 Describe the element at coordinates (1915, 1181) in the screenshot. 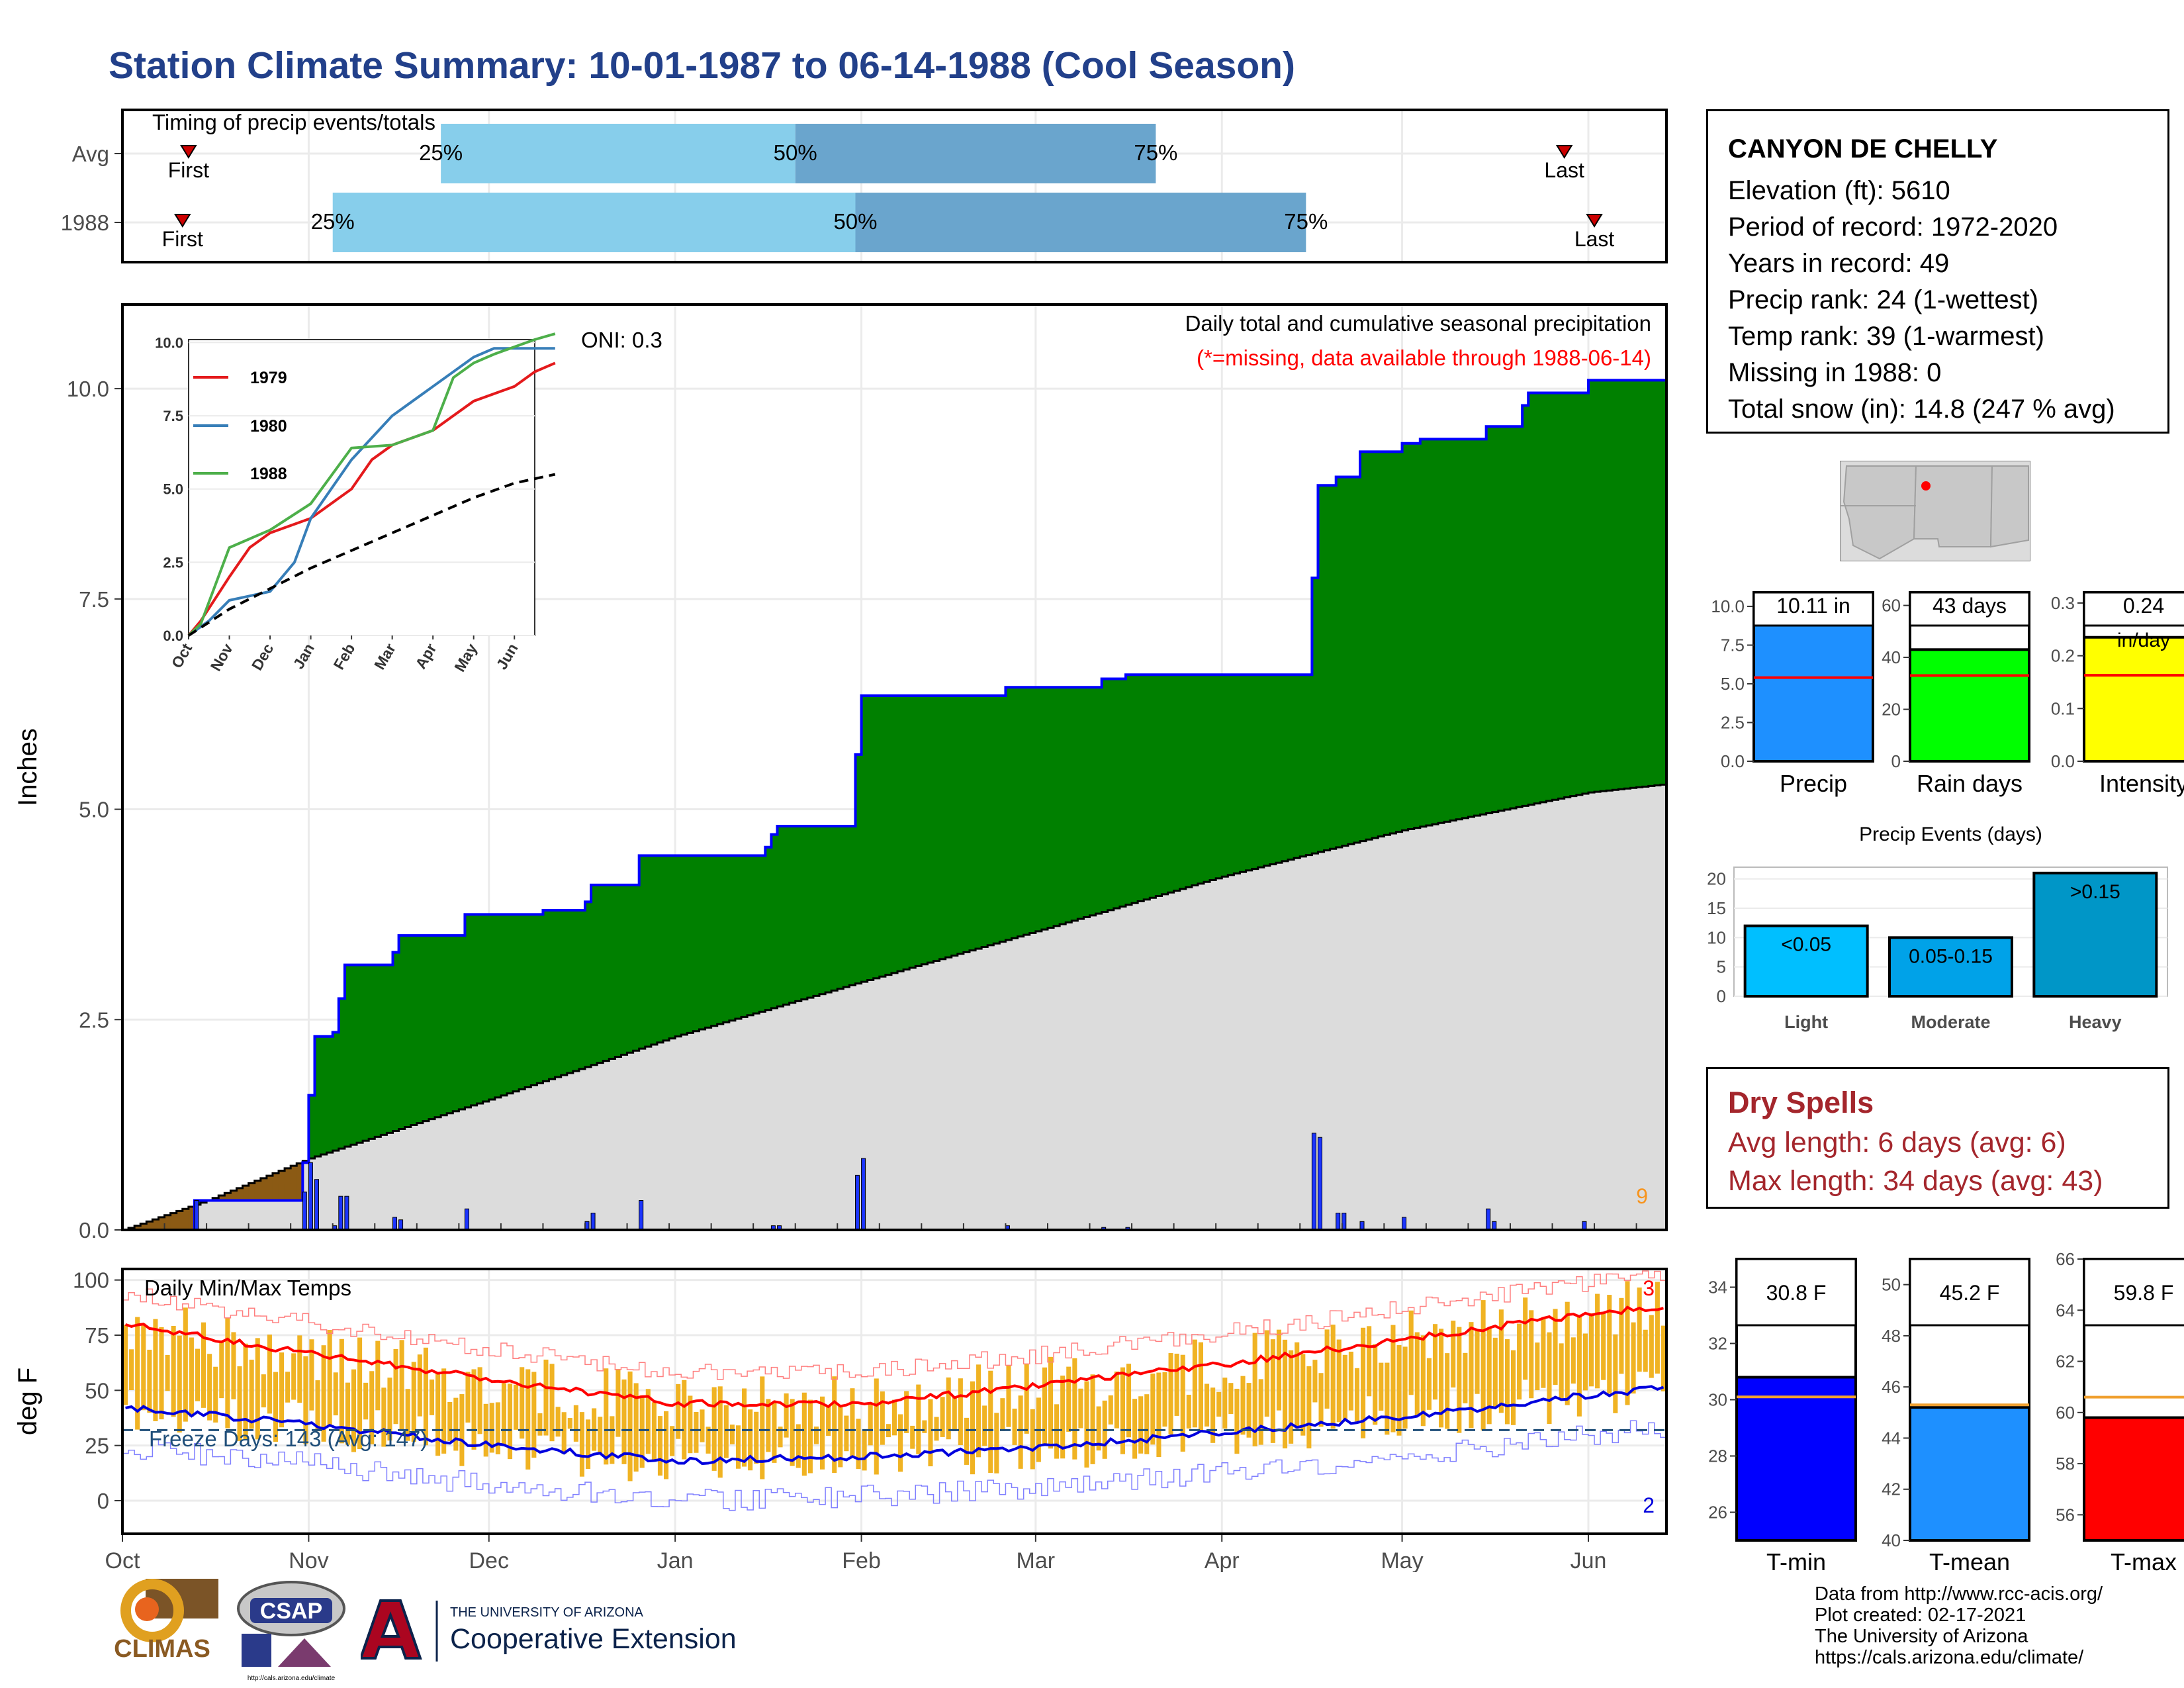

I see `dry-spells-max: Max length: 34 days (avg: 43)` at that location.